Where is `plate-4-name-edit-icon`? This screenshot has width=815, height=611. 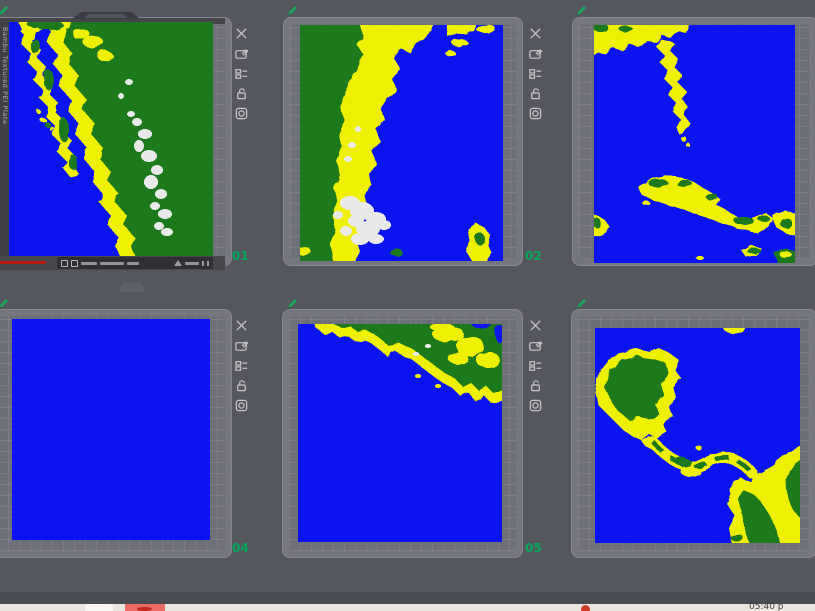 plate-4-name-edit-icon is located at coordinates (4, 299).